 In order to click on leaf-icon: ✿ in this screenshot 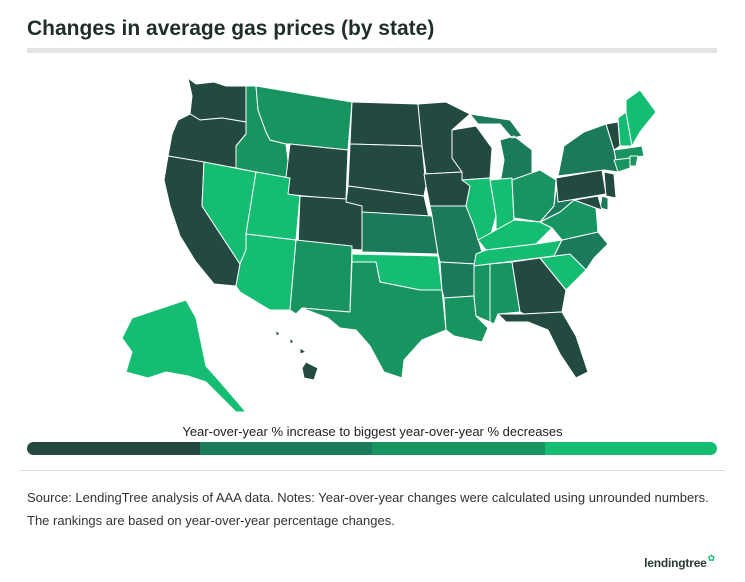, I will do `click(711, 558)`.